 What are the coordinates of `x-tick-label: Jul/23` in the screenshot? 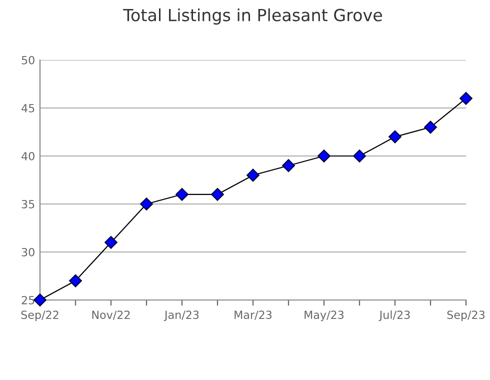 It's located at (394, 316).